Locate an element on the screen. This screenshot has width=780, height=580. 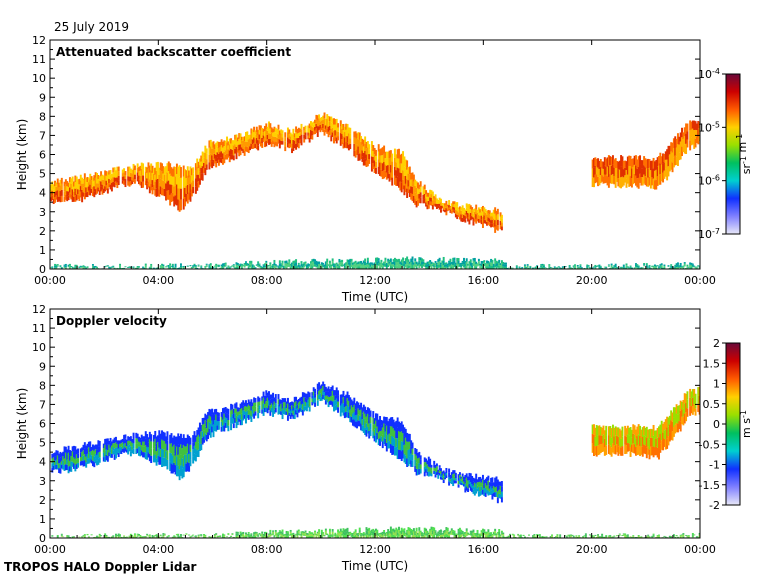
colorbar-tick-label: 10⁻⁵ is located at coordinates (709, 127).